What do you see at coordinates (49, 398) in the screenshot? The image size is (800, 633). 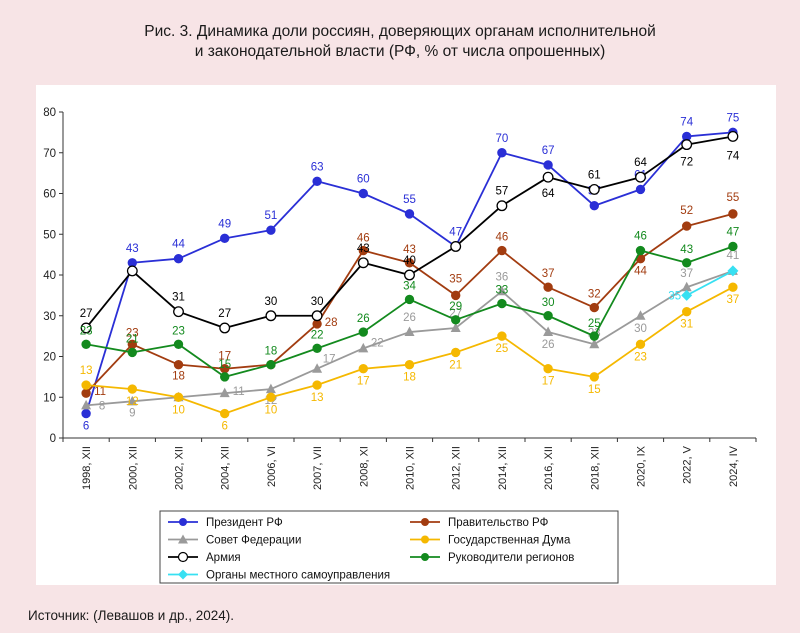 I see `y-tick-label: 10` at bounding box center [49, 398].